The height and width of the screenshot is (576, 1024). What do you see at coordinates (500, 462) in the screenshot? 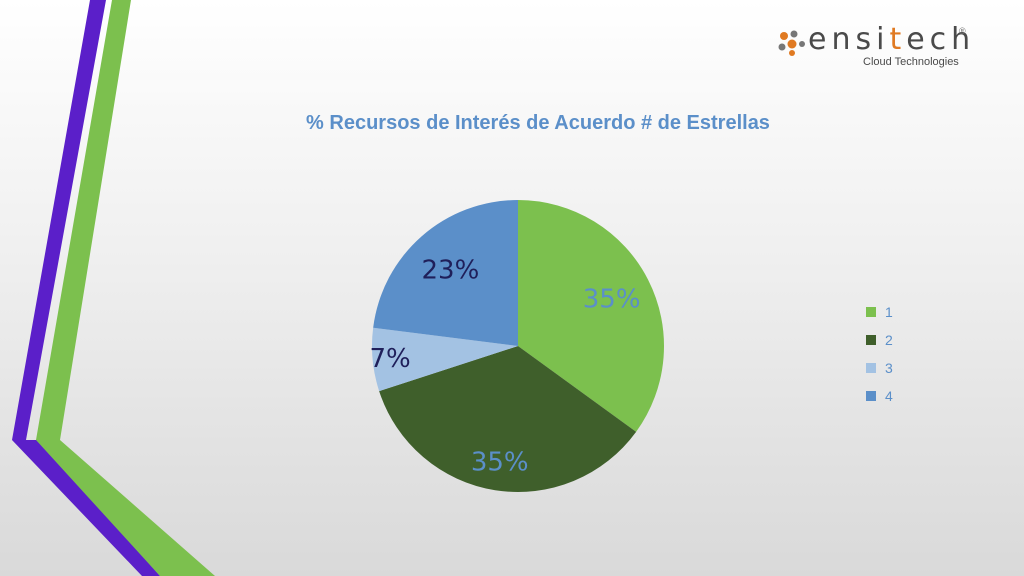
I see `pie-data-label-2: 35%` at bounding box center [500, 462].